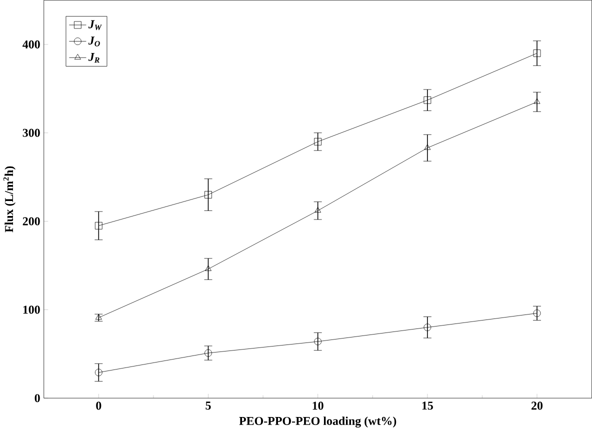  What do you see at coordinates (31, 44) in the screenshot?
I see `y-tick-label: 400` at bounding box center [31, 44].